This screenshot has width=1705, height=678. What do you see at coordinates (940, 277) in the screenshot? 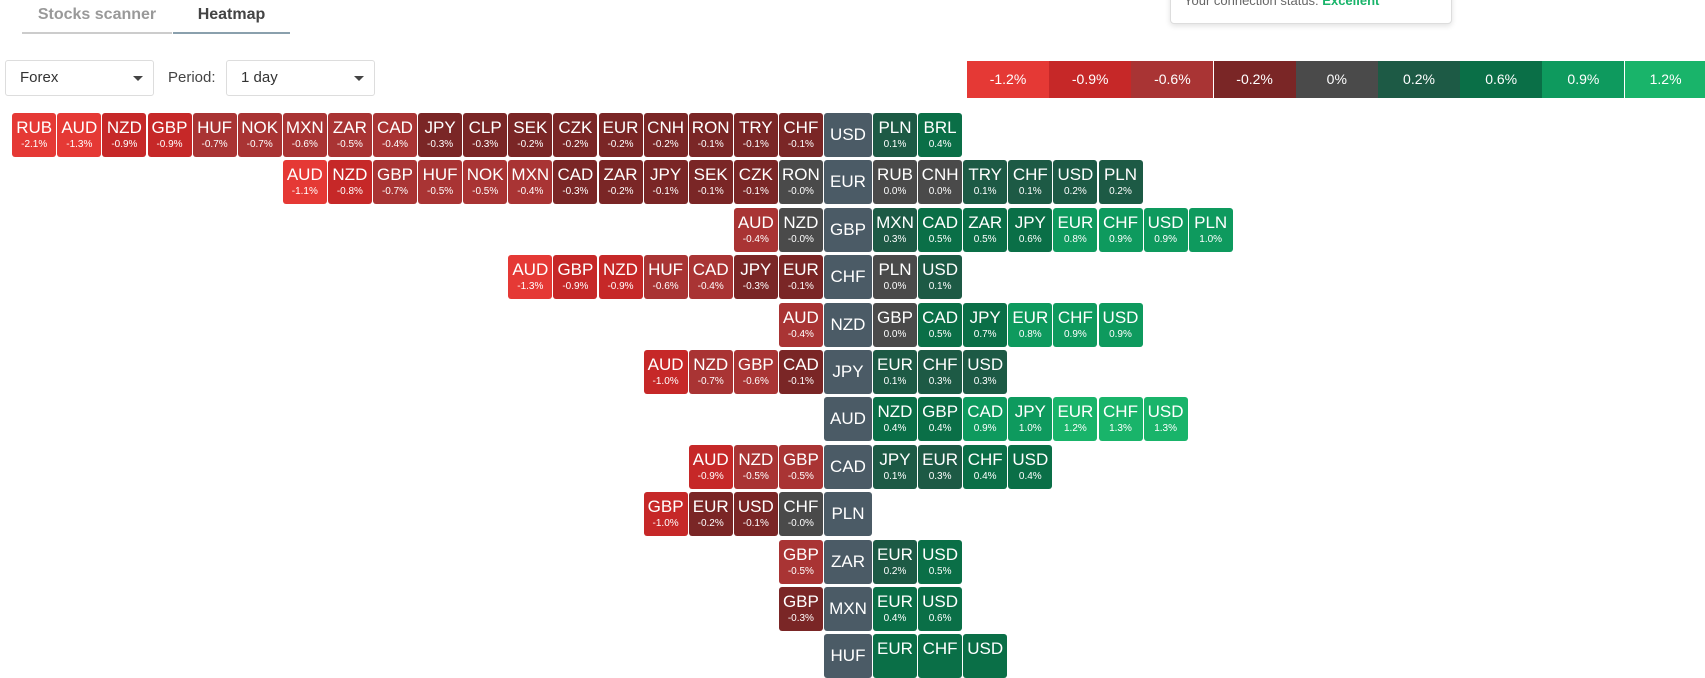
I see `currency-cell: USD 0.1%` at bounding box center [940, 277].